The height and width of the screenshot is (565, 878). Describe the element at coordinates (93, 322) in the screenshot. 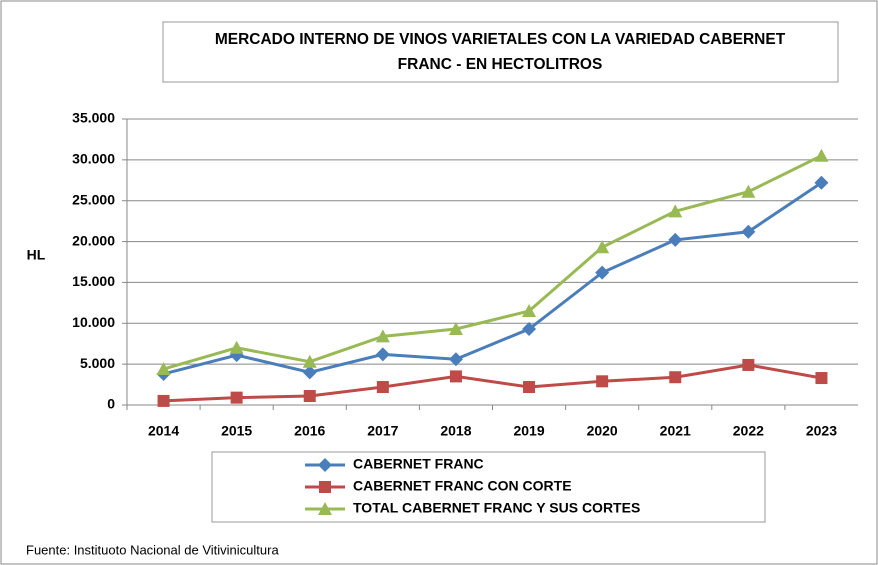

I see `y-tick-label: 10.000` at that location.